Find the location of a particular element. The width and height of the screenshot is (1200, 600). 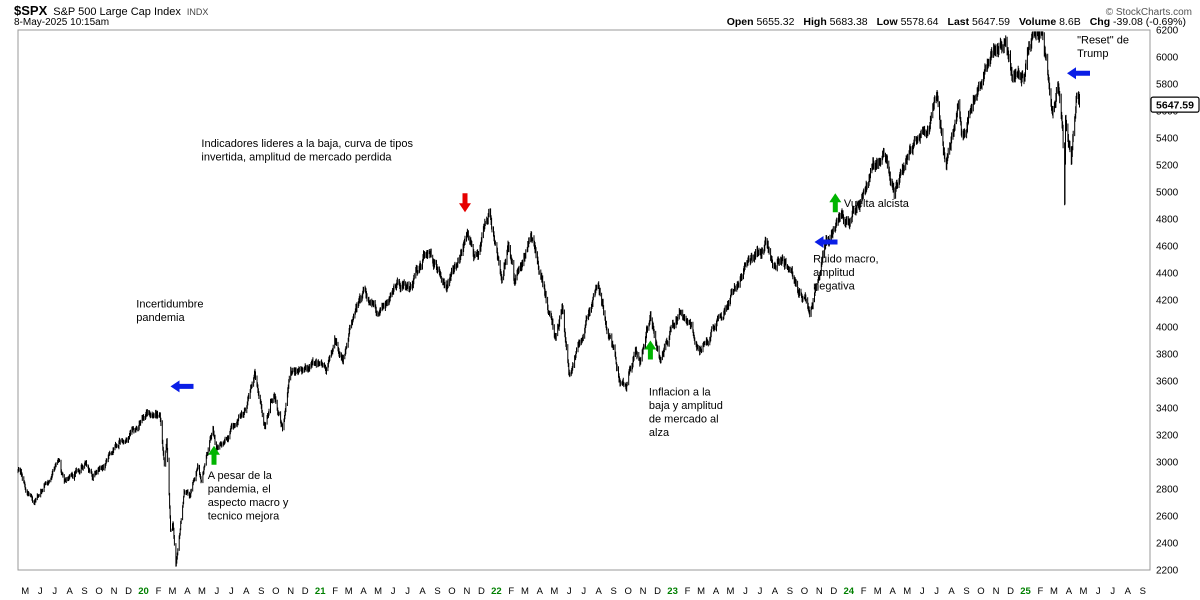

svg-text: 4000 is located at coordinates (1167, 328).